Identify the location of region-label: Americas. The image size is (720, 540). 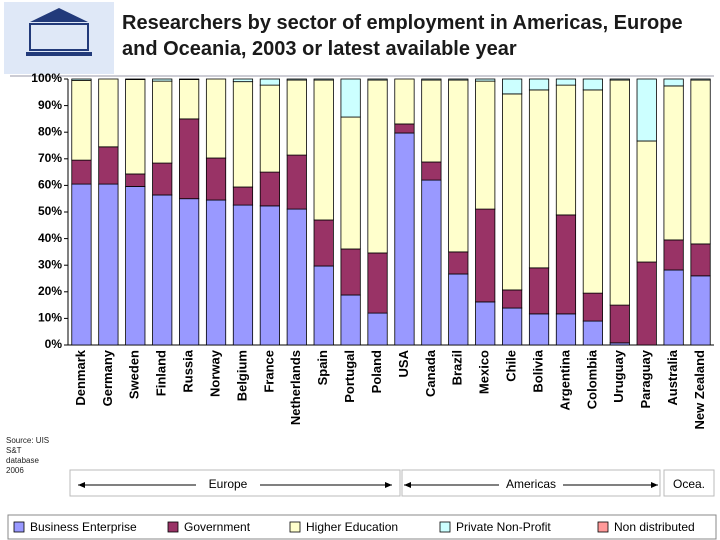
(531, 484).